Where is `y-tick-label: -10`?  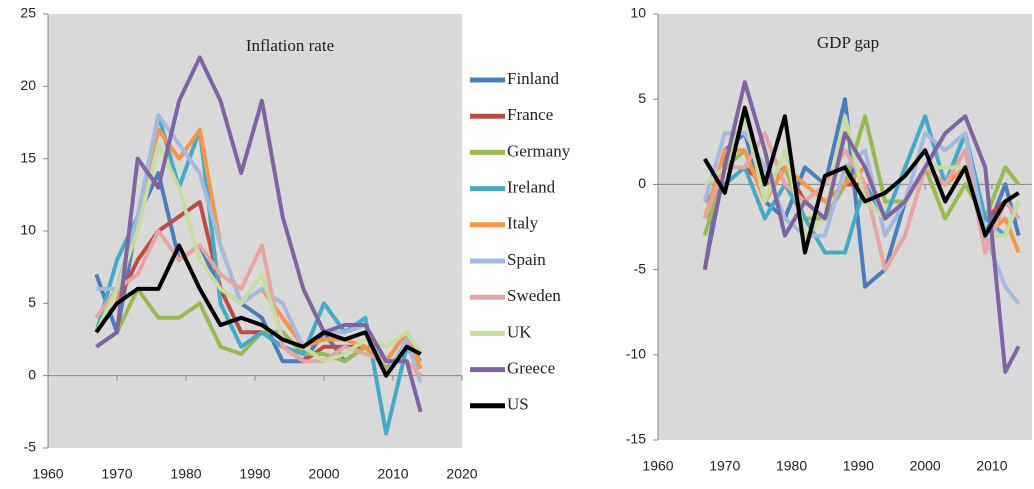
y-tick-label: -10 is located at coordinates (636, 354).